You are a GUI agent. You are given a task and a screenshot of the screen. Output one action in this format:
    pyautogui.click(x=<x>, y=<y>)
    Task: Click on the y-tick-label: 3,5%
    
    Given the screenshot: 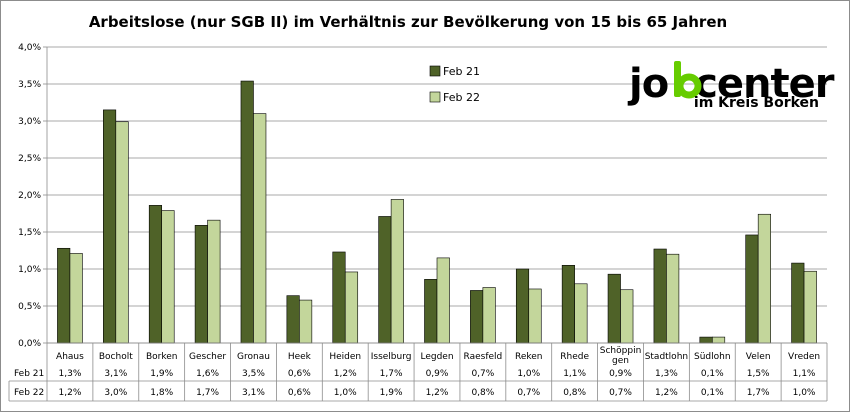 What is the action you would take?
    pyautogui.click(x=29, y=85)
    